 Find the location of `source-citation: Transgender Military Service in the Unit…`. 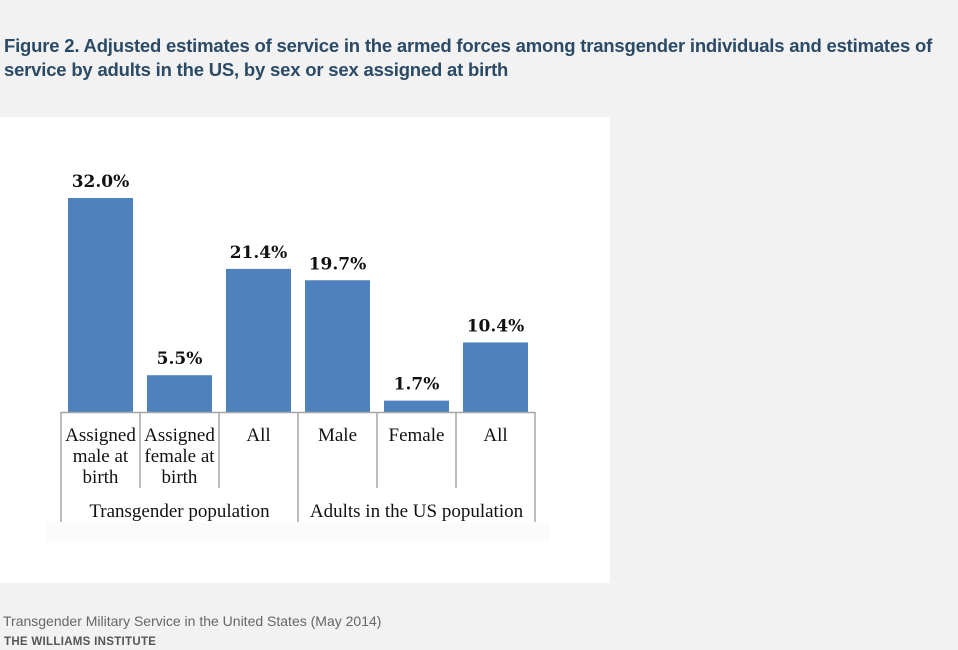

source-citation: Transgender Military Service in the Unit… is located at coordinates (192, 621).